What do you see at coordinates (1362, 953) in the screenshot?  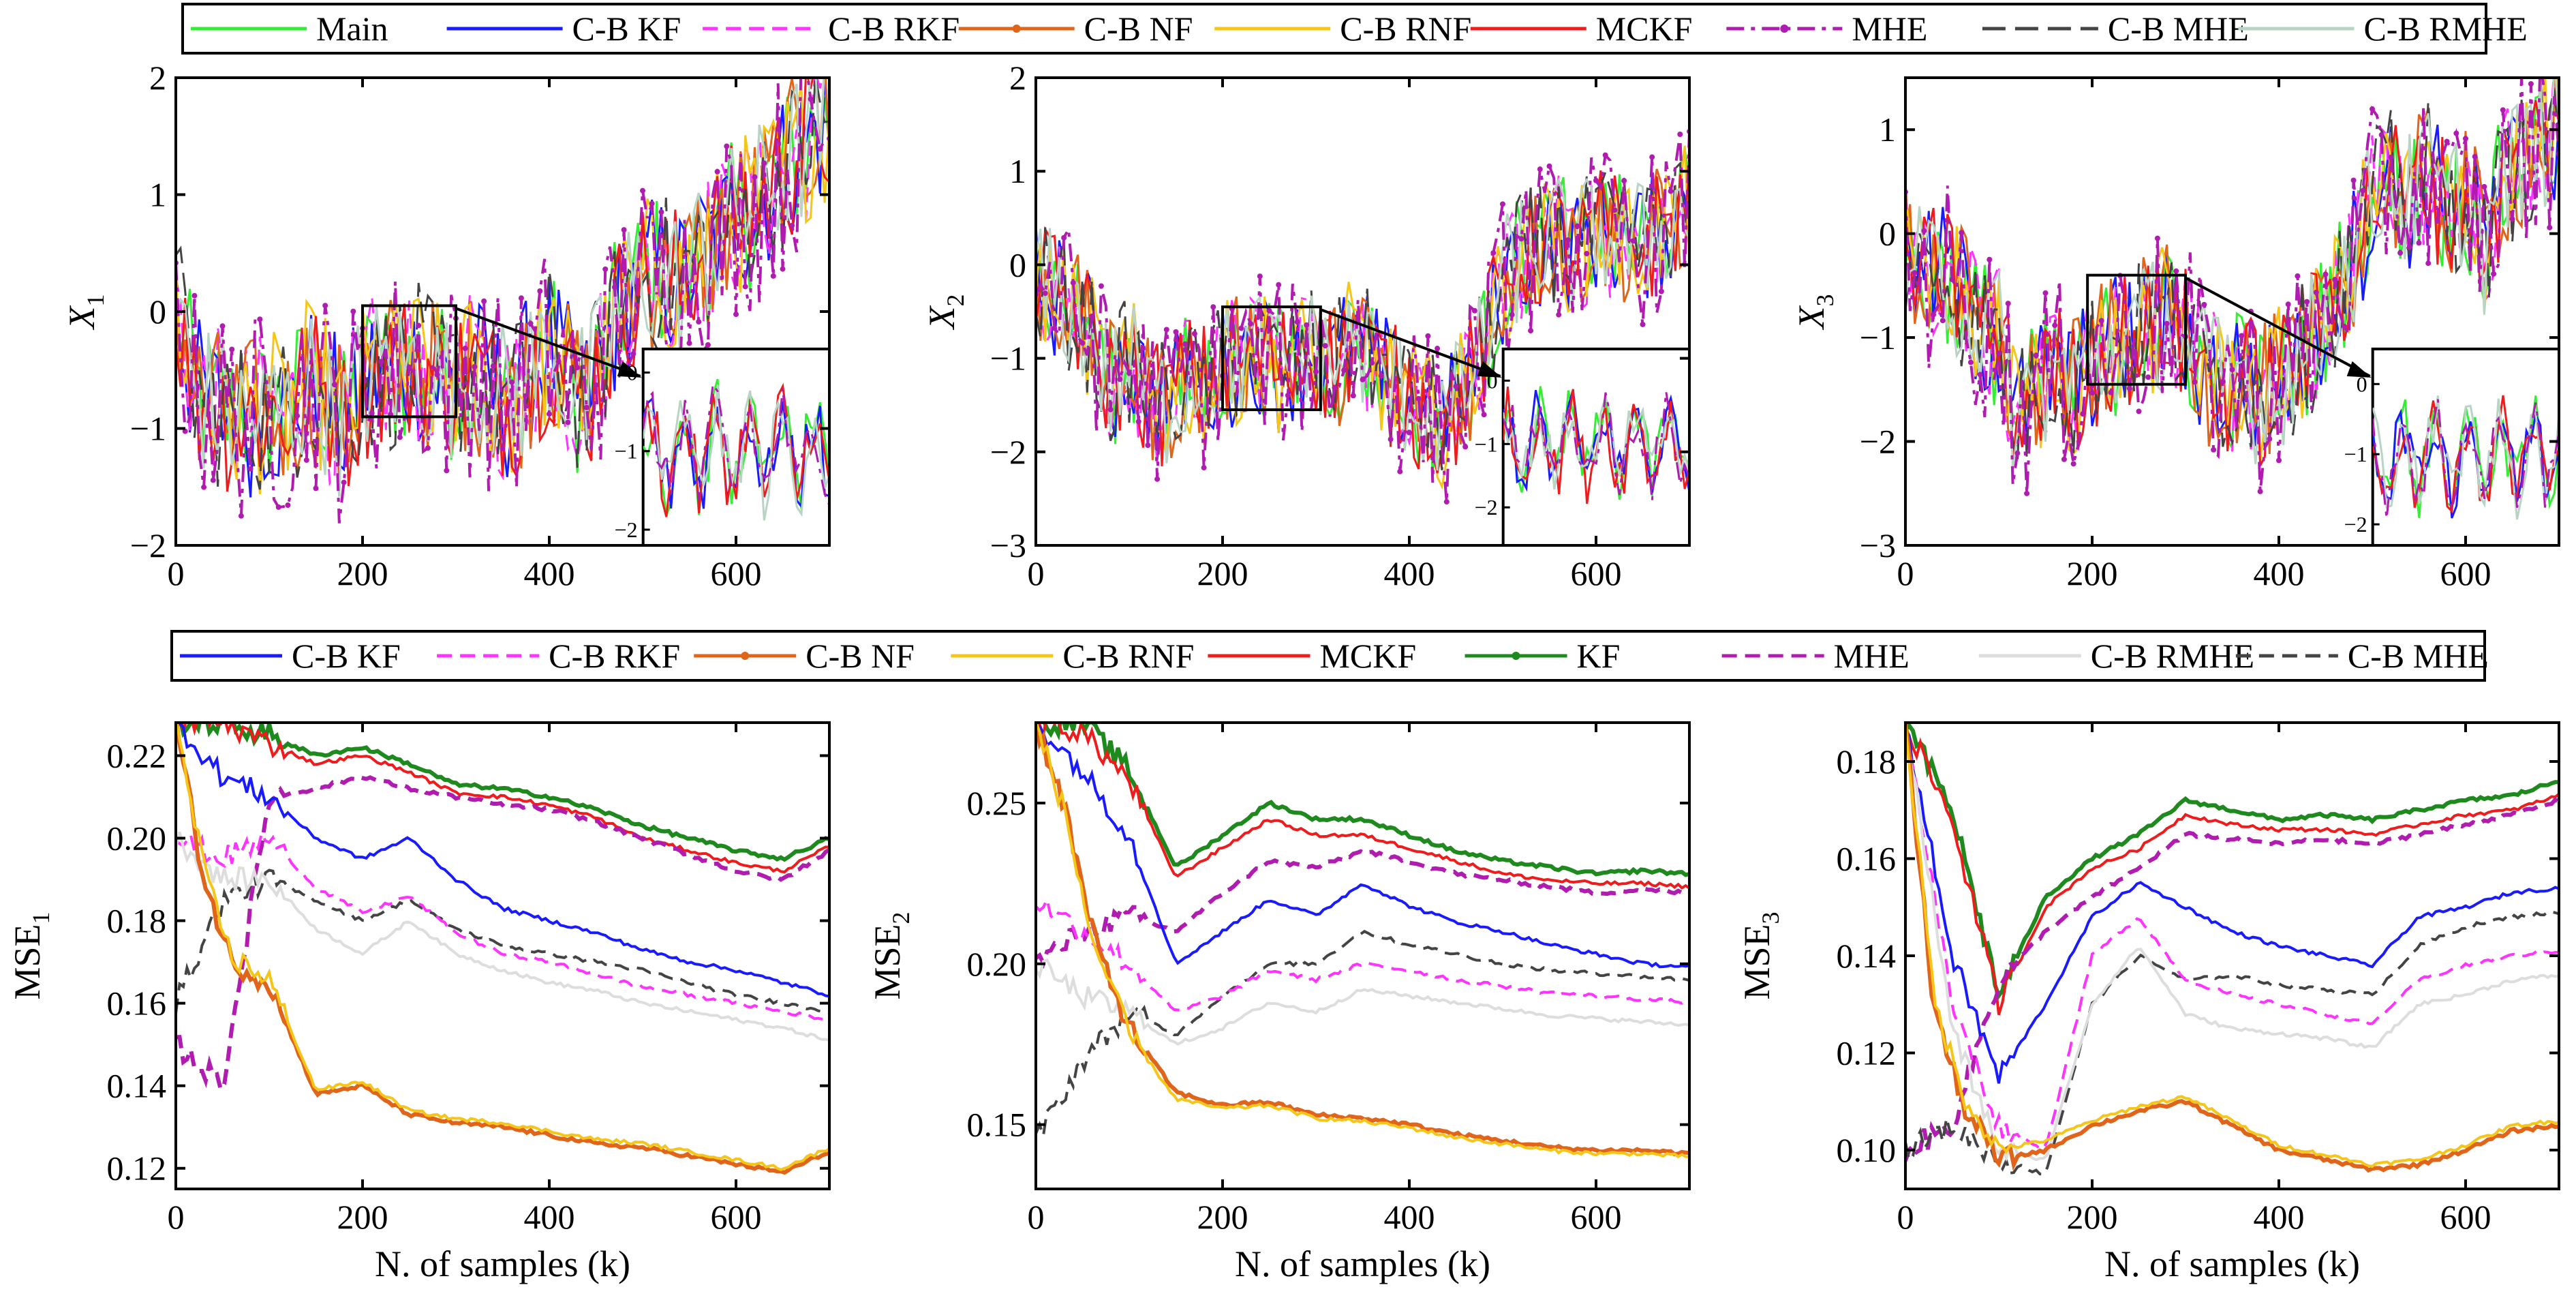 I see `series-c-b-rkf-mse2` at bounding box center [1362, 953].